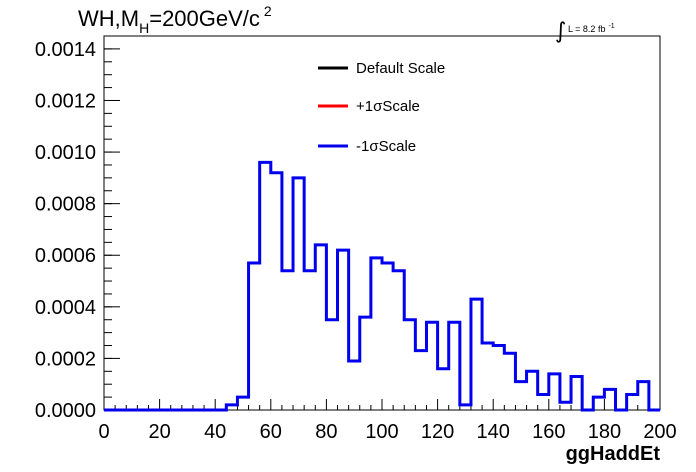 The width and height of the screenshot is (696, 472). Describe the element at coordinates (65, 101) in the screenshot. I see `y-tick-label: 0.0012` at that location.